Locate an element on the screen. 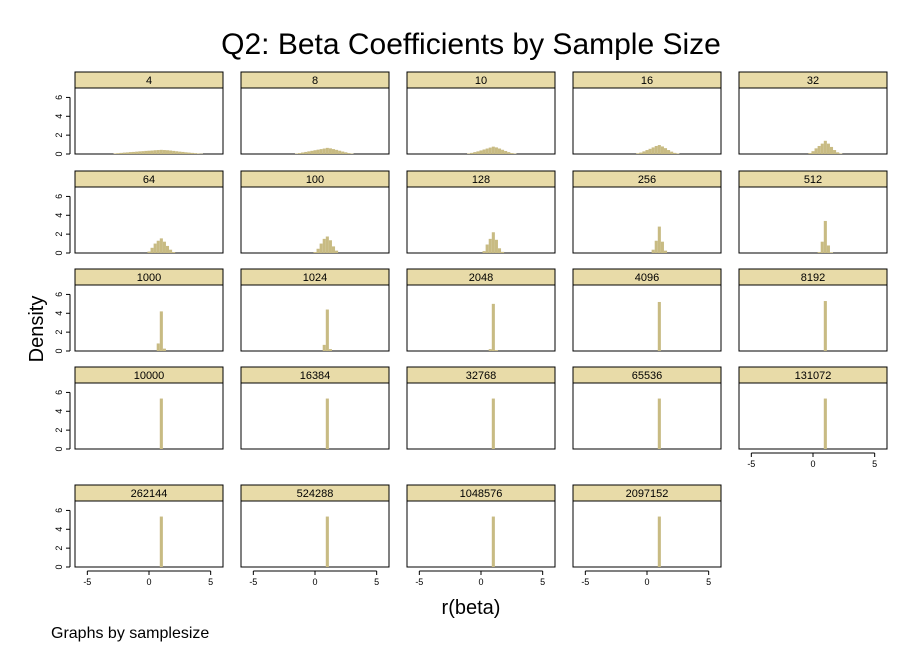 This screenshot has width=919, height=669. panel-16384: 16384 is located at coordinates (315, 408).